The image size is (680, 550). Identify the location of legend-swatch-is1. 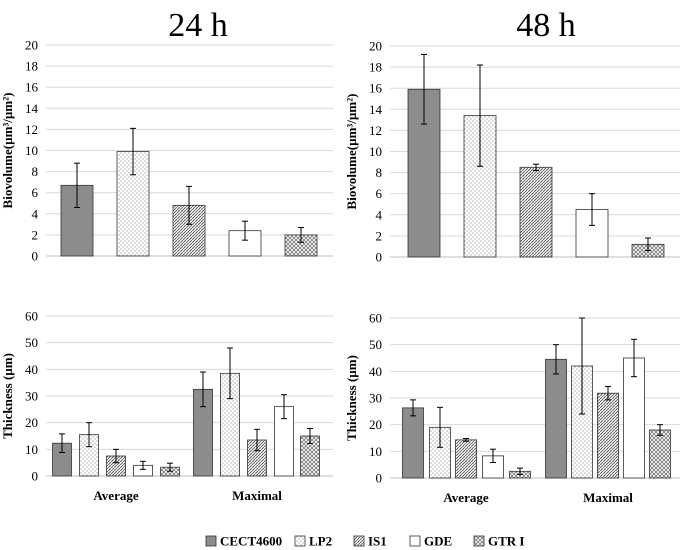
(359, 541).